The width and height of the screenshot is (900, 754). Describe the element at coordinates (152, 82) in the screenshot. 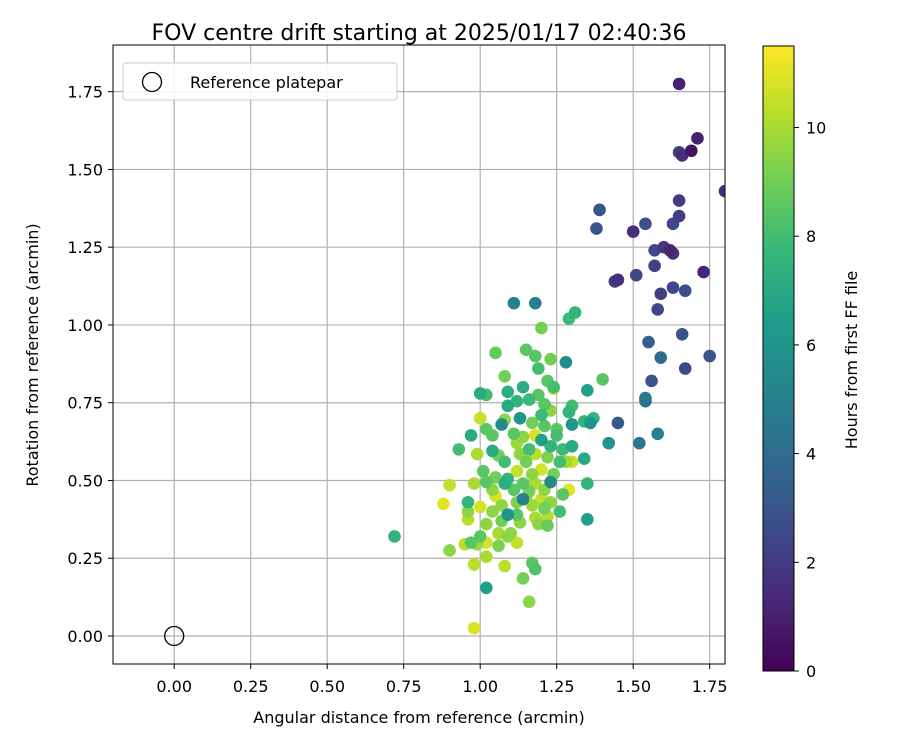

I see `legend-marker-icon` at that location.